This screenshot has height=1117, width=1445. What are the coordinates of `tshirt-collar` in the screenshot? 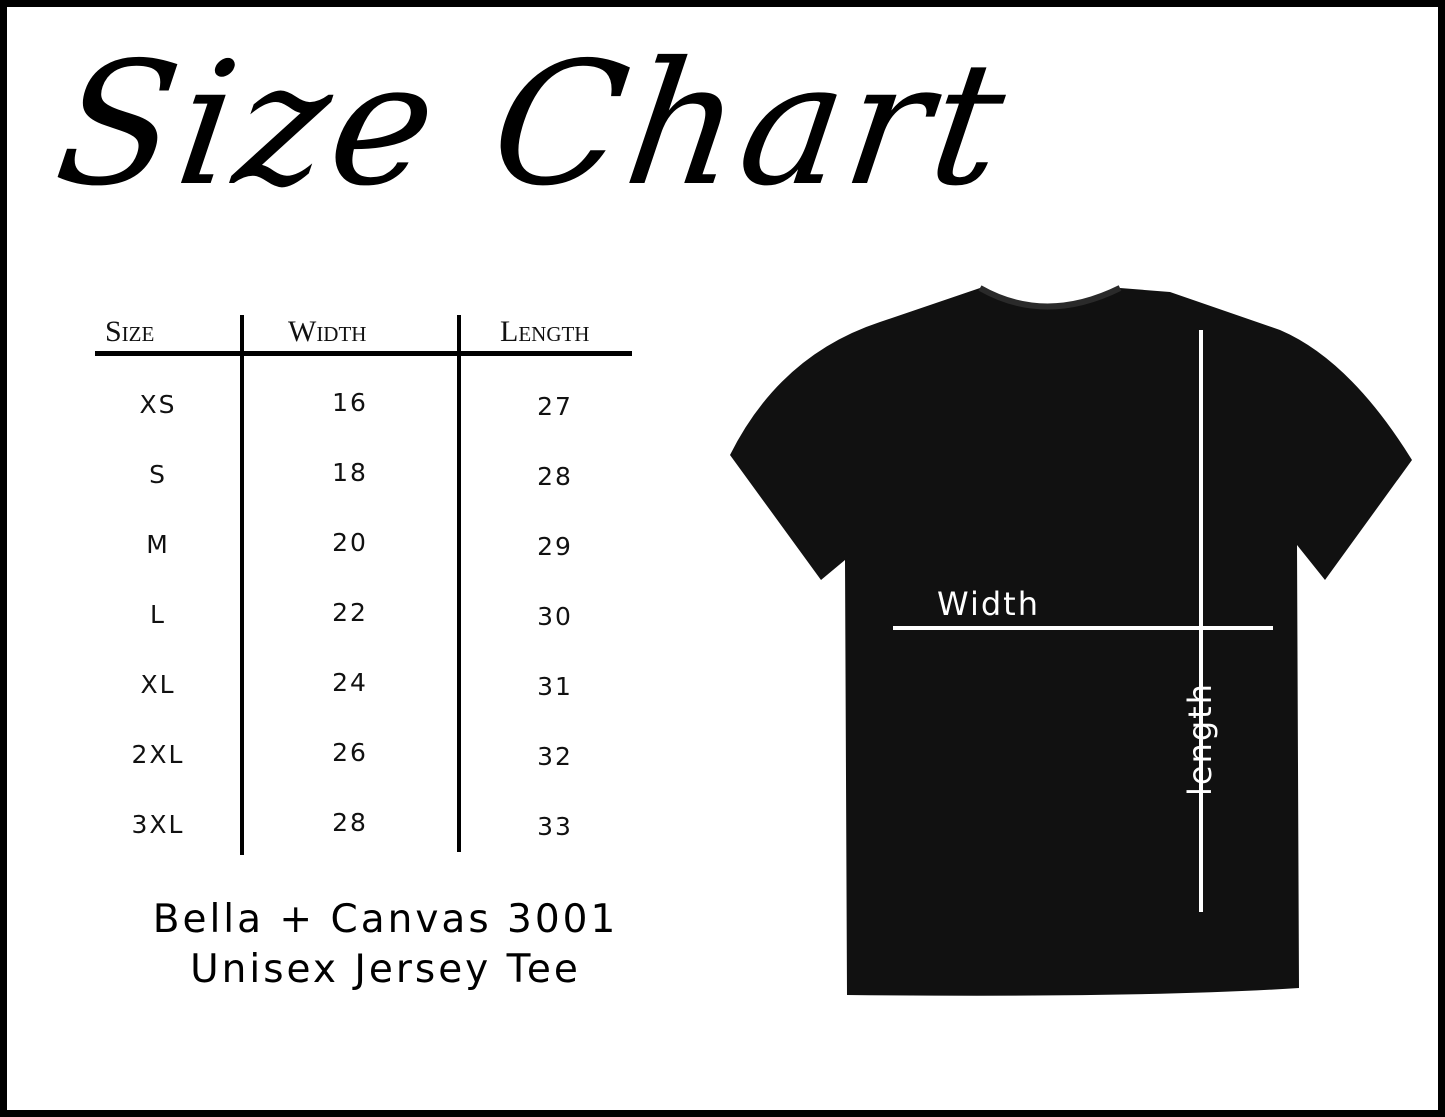 It's located at (1050, 297).